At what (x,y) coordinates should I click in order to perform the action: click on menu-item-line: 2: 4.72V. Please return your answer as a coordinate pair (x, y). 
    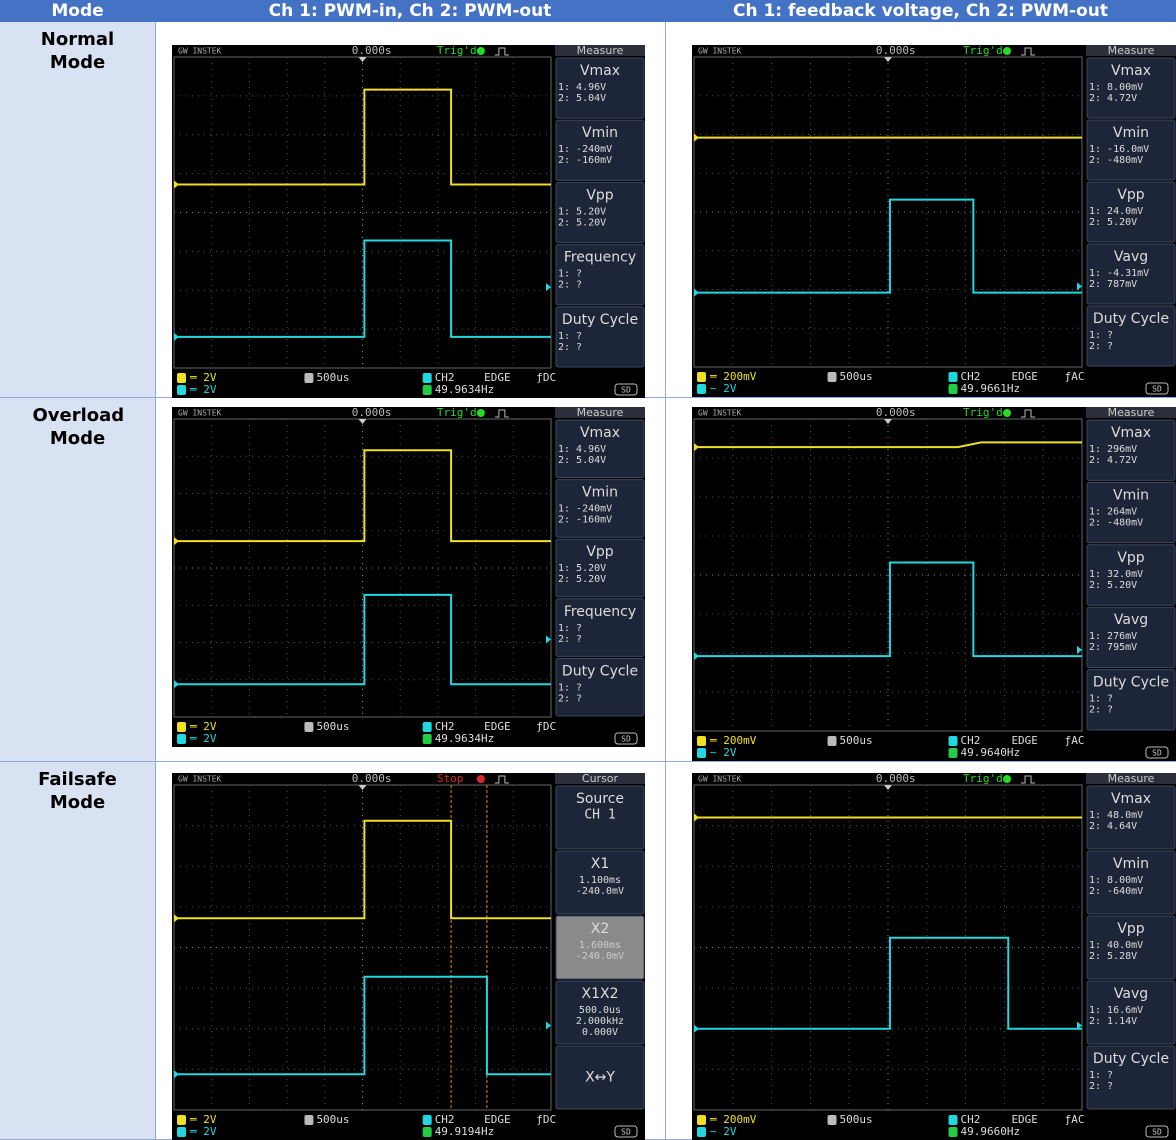
    Looking at the image, I should click on (1113, 460).